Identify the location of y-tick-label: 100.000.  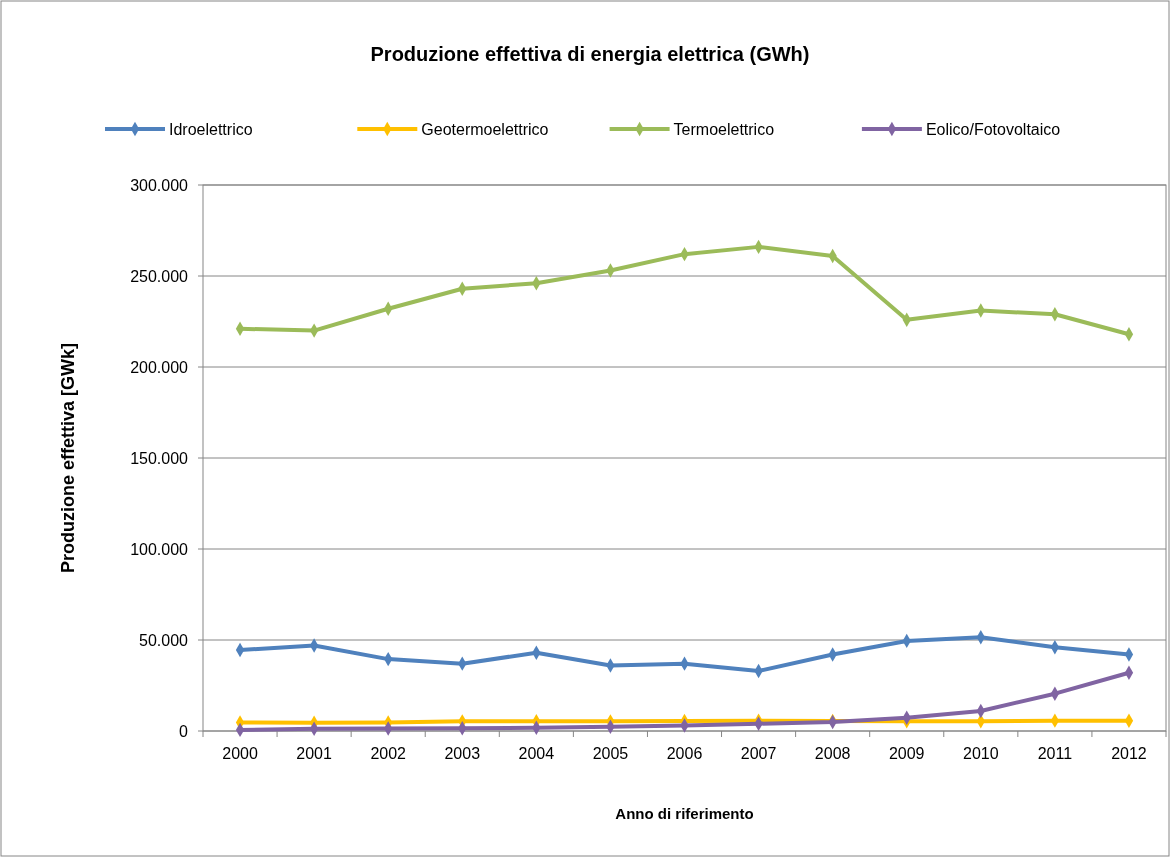
(159, 549).